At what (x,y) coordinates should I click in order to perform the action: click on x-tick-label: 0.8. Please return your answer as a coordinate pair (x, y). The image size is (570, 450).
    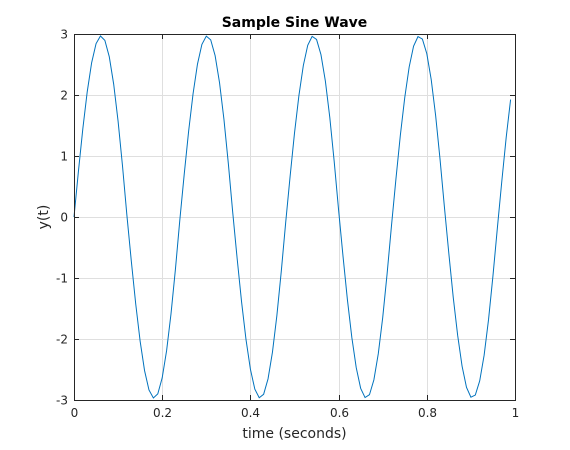
    Looking at the image, I should click on (427, 413).